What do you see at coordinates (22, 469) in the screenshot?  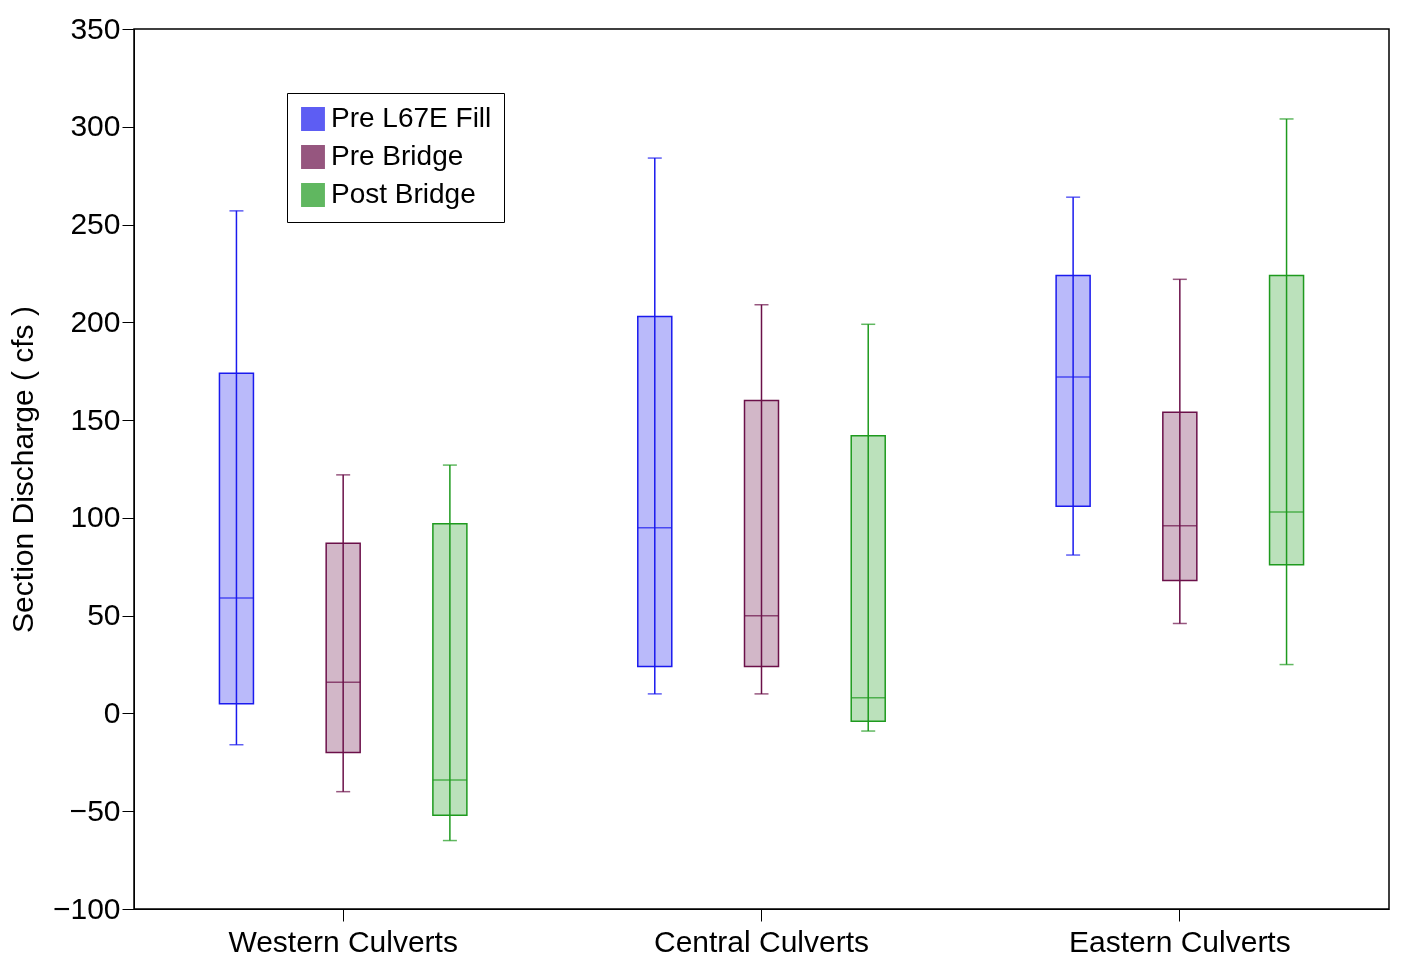 I see `y-axis-title: Section Discharge ( cfs )` at bounding box center [22, 469].